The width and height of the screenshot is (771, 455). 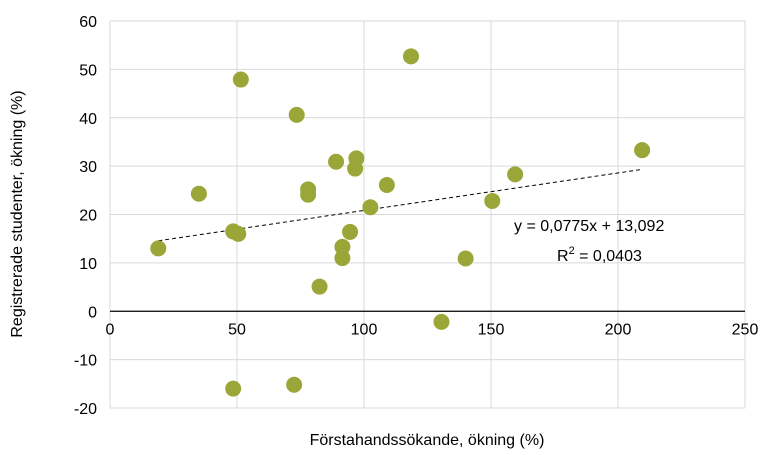 I want to click on y-tick-labels: -20 -10 0 10 20 30 40 50 60, so click(x=85, y=216).